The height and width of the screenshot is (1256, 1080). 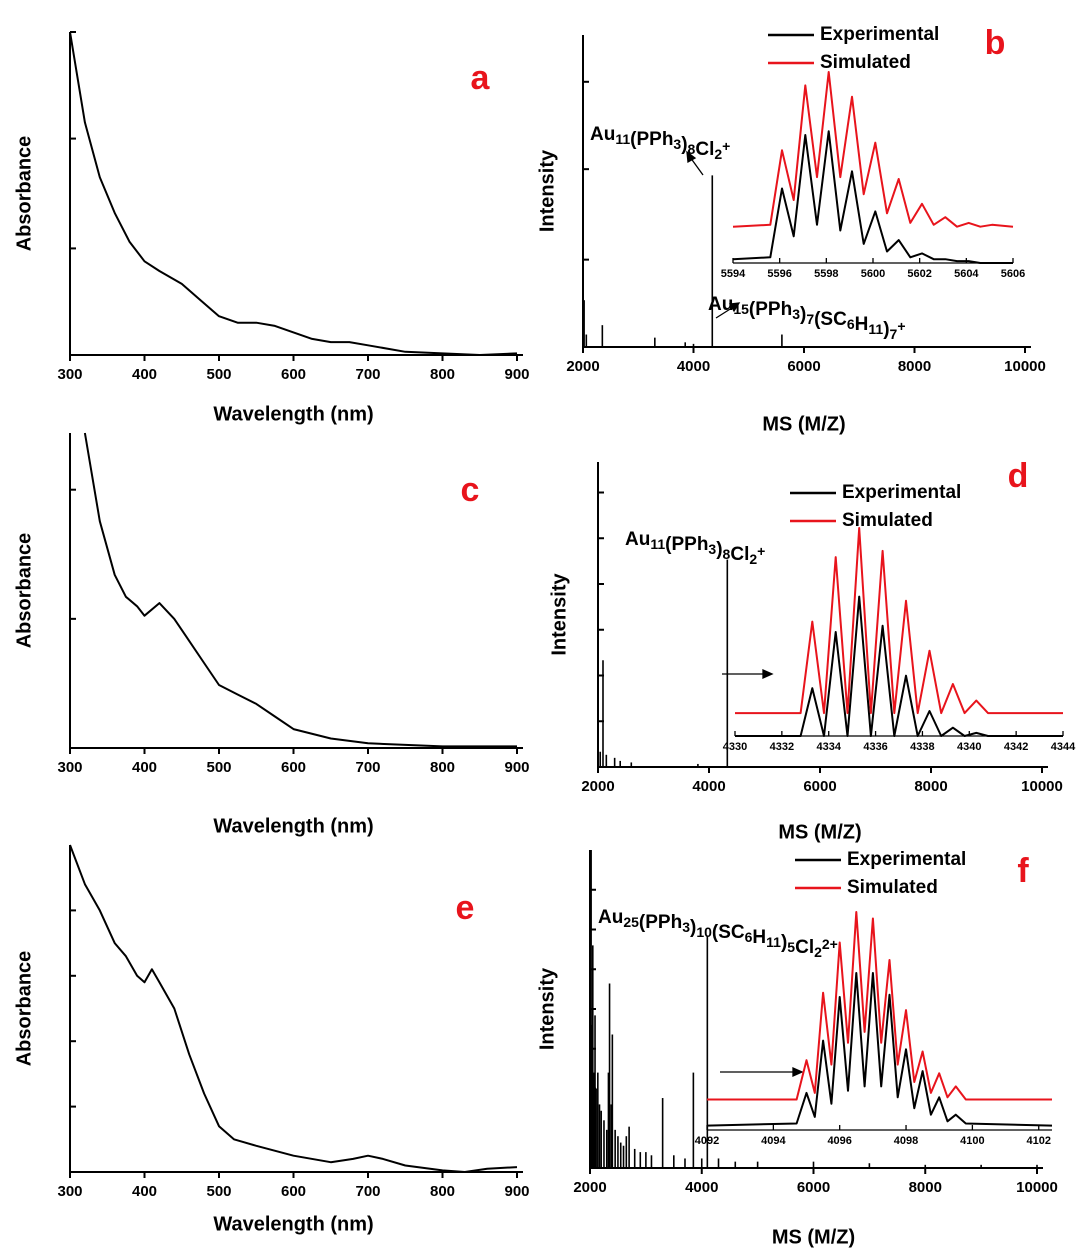 What do you see at coordinates (919, 274) in the screenshot?
I see `inset-x-tick-label: 5602` at bounding box center [919, 274].